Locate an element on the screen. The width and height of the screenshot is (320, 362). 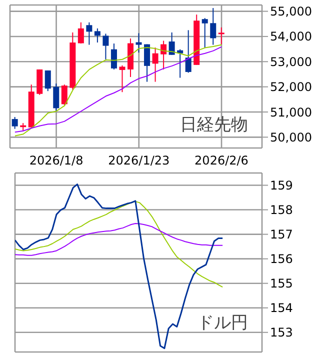
x-tick-label: 2026/2/6 is located at coordinates (221, 161).